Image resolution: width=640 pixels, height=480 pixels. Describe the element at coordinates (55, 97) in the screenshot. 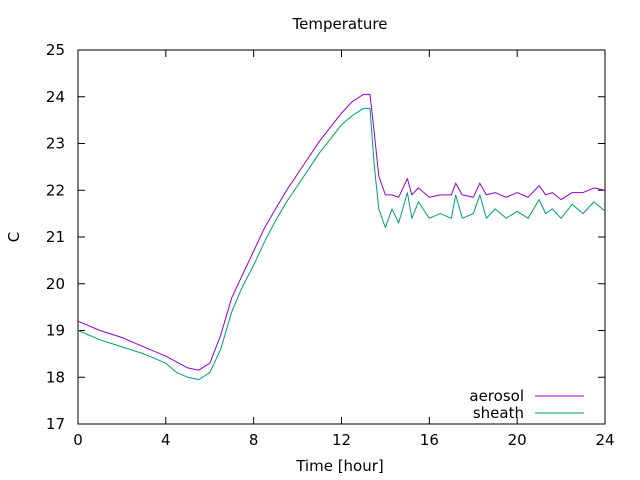

I see `y-tick-label: 24` at that location.